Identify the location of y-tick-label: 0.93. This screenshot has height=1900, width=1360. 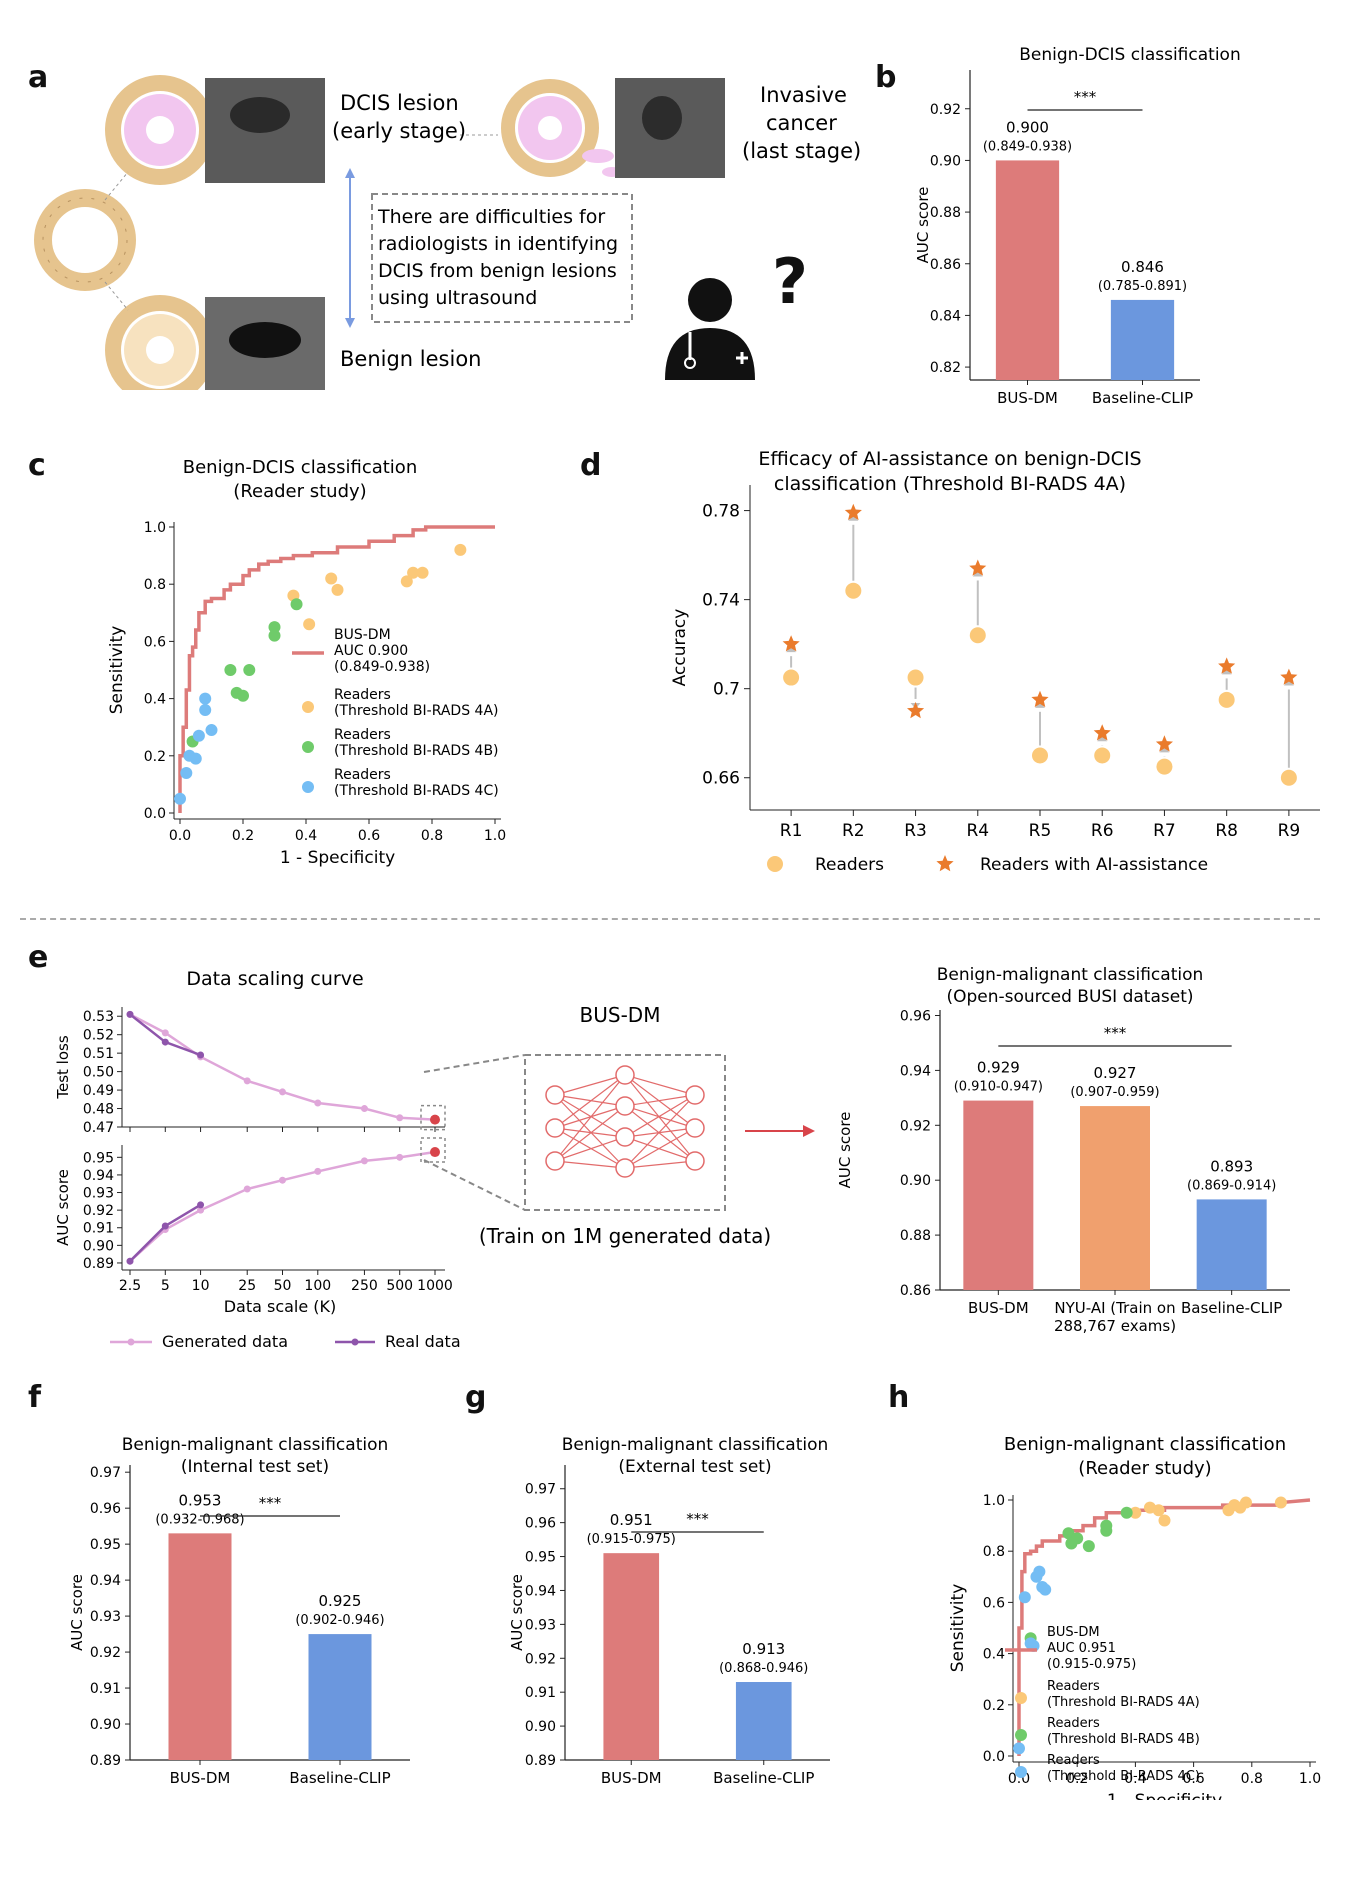
(540, 1625).